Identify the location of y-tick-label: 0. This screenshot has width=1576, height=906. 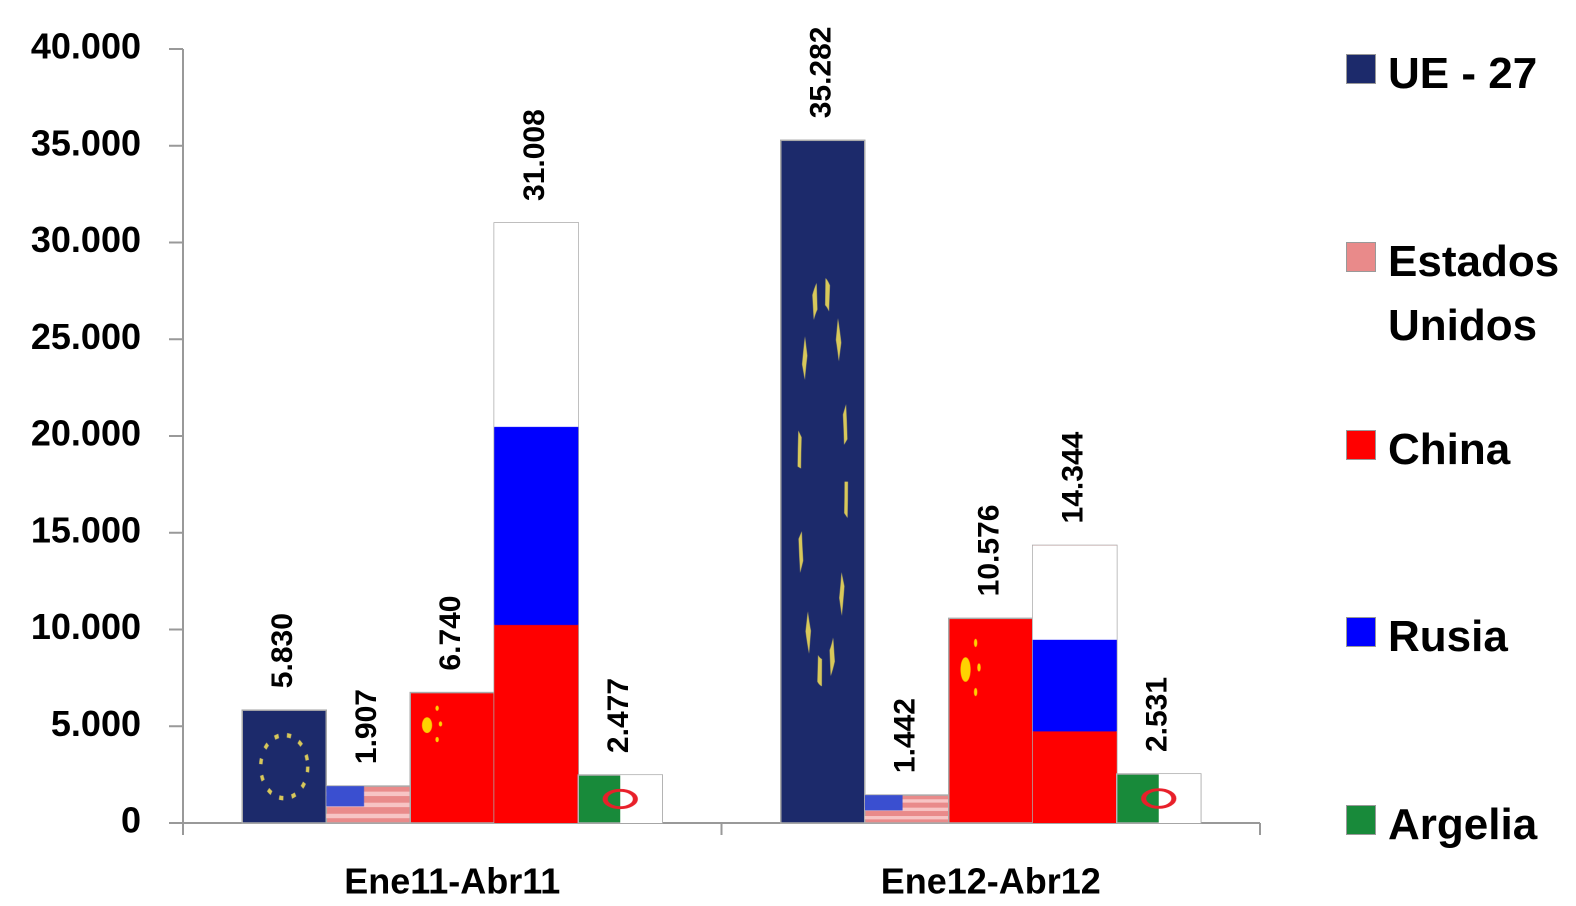
(131, 820).